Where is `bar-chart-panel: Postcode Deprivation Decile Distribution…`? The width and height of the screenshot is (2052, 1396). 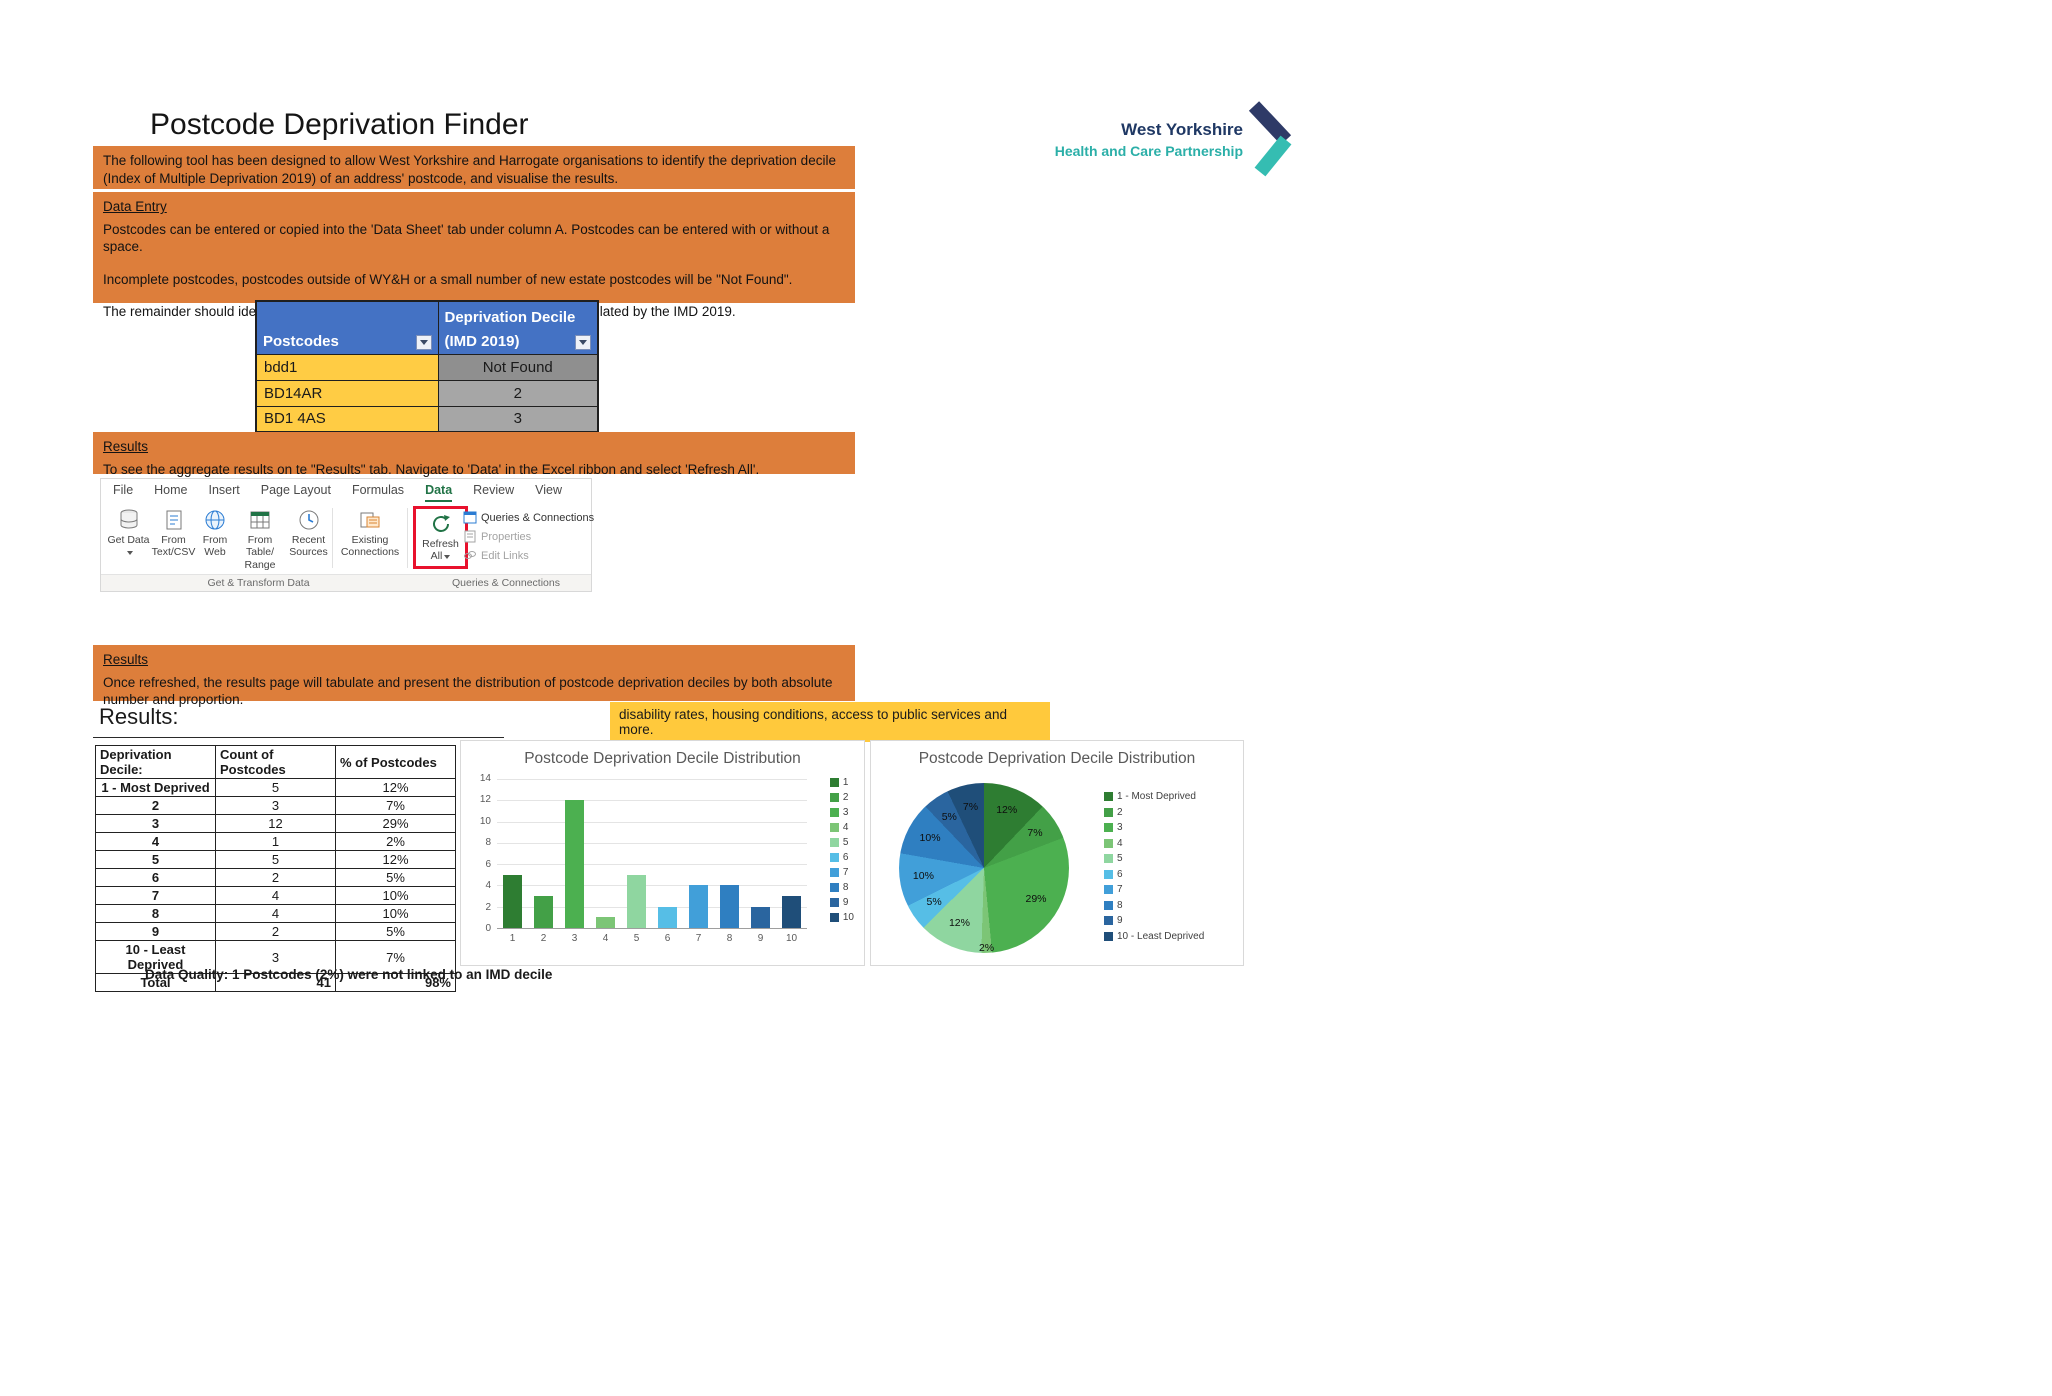
bar-chart-panel: Postcode Deprivation Decile Distribution… is located at coordinates (662, 853).